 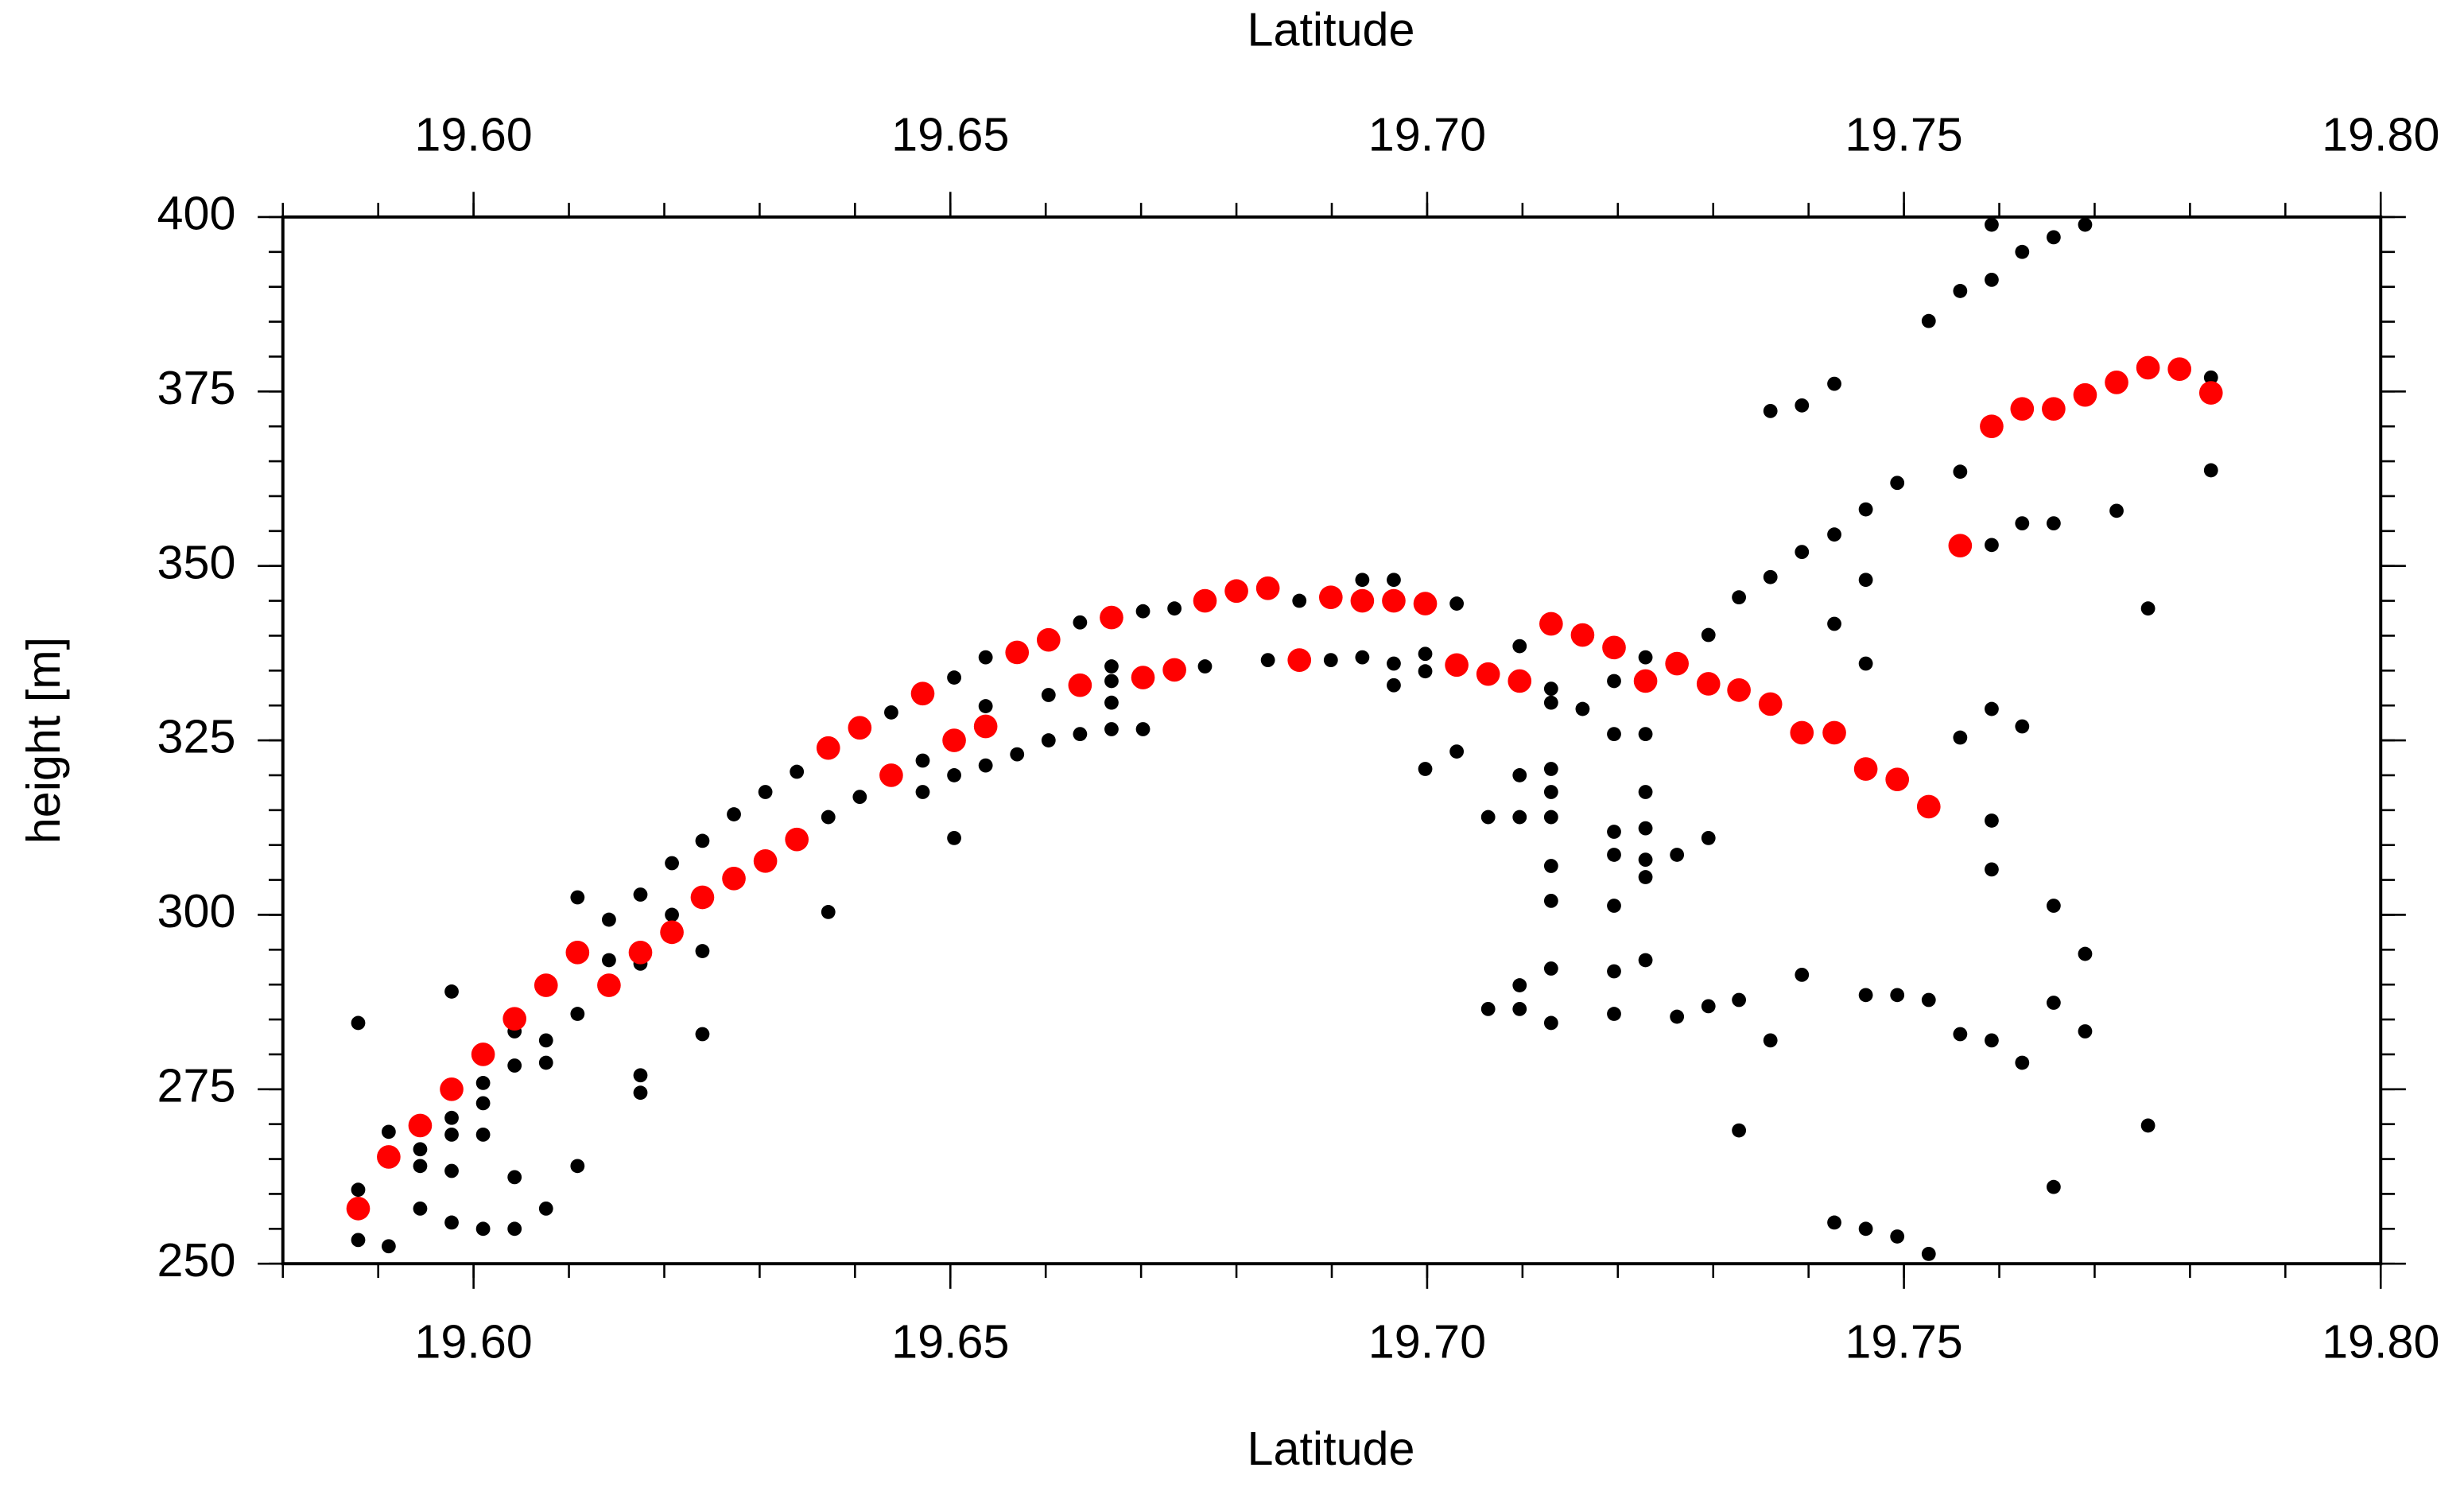 I want to click on y-tick-label: 250, so click(x=196, y=1260).